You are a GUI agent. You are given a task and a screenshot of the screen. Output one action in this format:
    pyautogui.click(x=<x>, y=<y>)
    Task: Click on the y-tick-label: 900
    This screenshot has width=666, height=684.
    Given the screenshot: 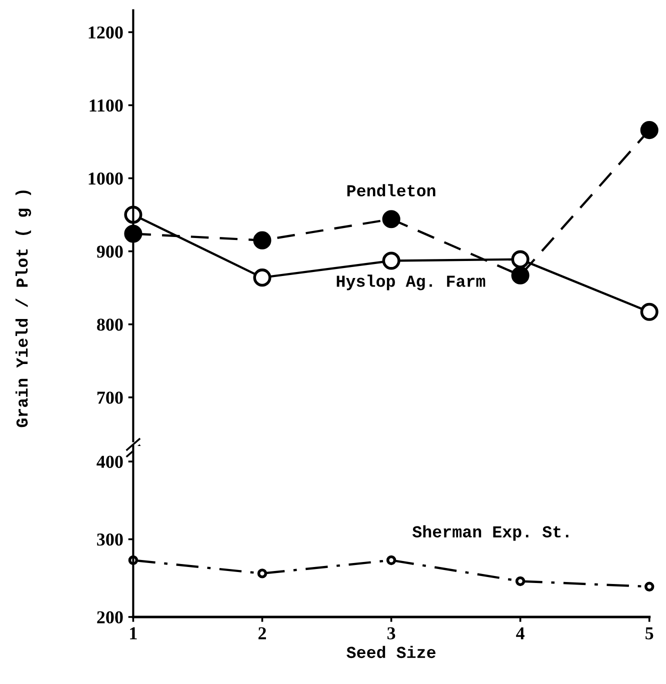 What is the action you would take?
    pyautogui.click(x=109, y=252)
    